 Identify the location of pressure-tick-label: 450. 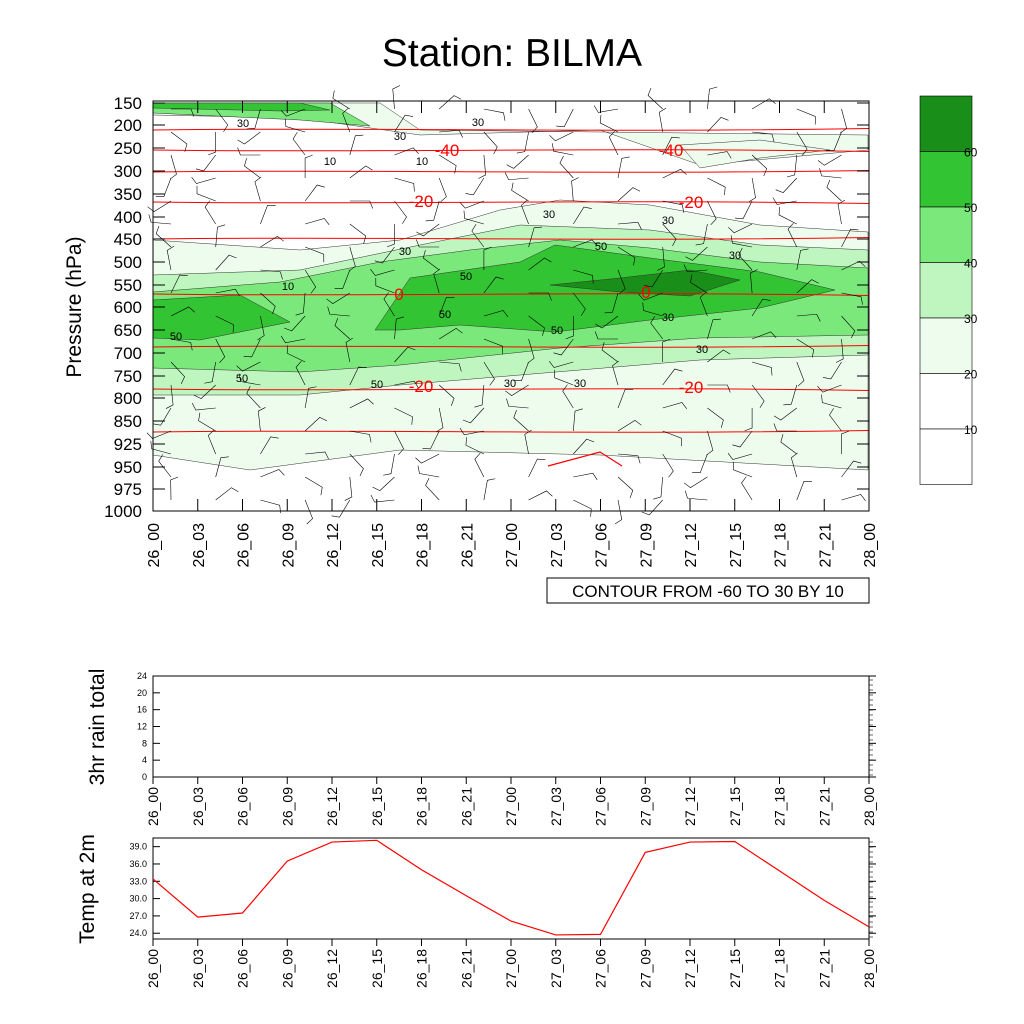
(128, 239).